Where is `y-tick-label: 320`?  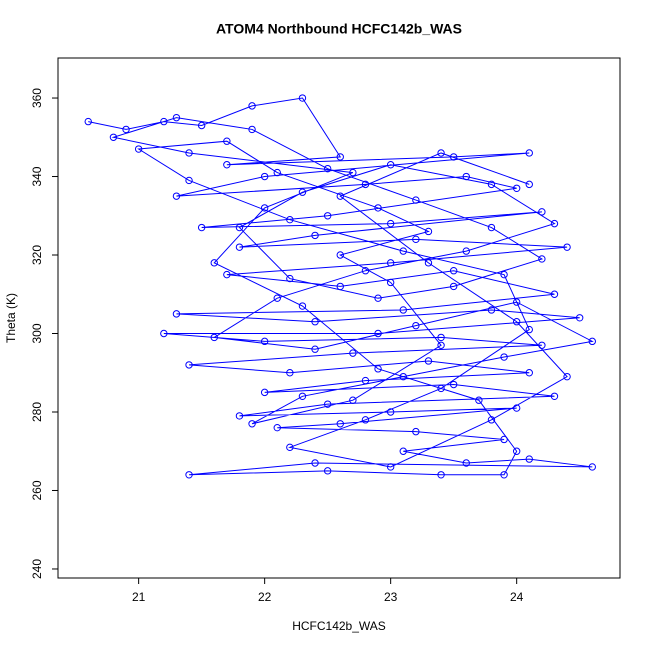 y-tick-label: 320 is located at coordinates (37, 255).